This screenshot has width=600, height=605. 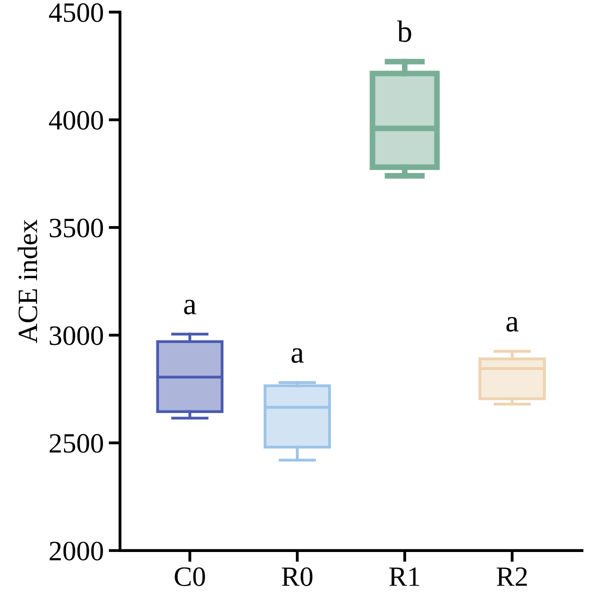 What do you see at coordinates (76, 336) in the screenshot?
I see `y-tick-label: 3000` at bounding box center [76, 336].